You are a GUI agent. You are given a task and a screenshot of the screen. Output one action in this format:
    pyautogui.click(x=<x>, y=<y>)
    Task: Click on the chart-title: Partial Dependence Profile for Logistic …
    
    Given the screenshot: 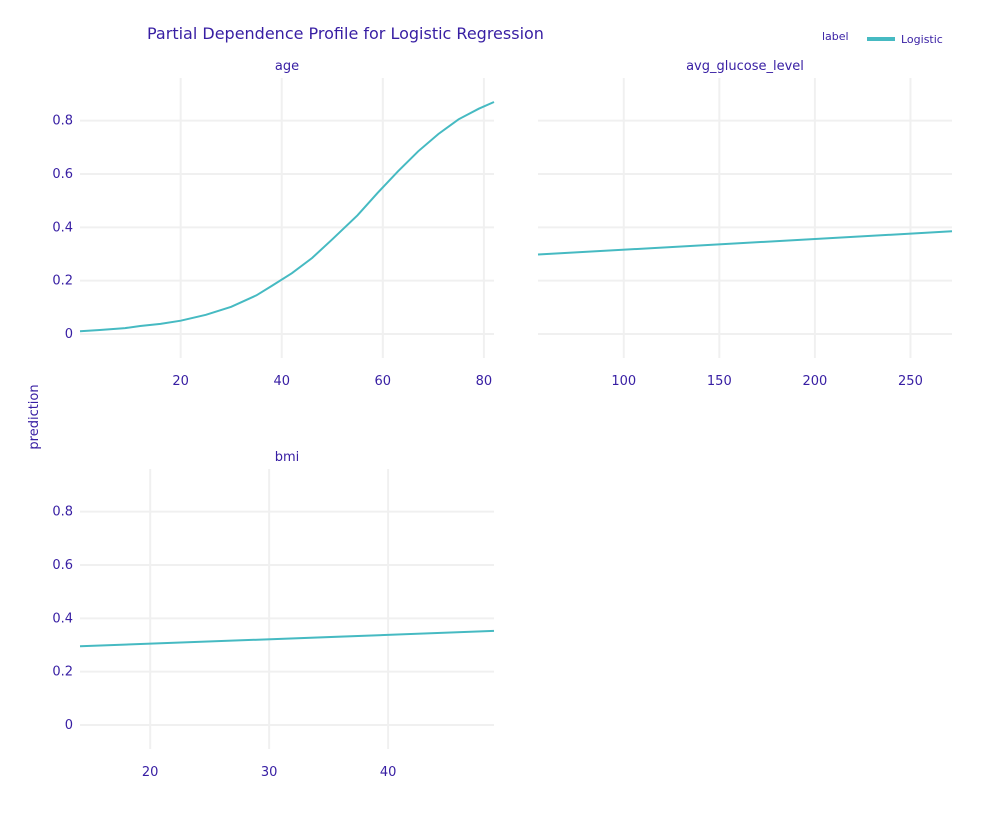 What is the action you would take?
    pyautogui.click(x=345, y=33)
    